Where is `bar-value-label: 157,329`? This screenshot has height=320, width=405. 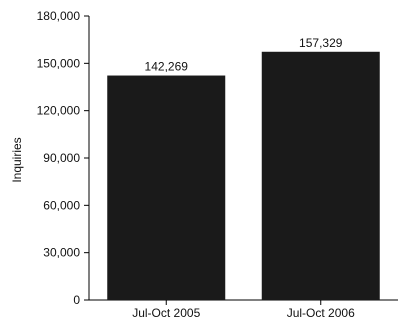 bar-value-label: 157,329 is located at coordinates (321, 43).